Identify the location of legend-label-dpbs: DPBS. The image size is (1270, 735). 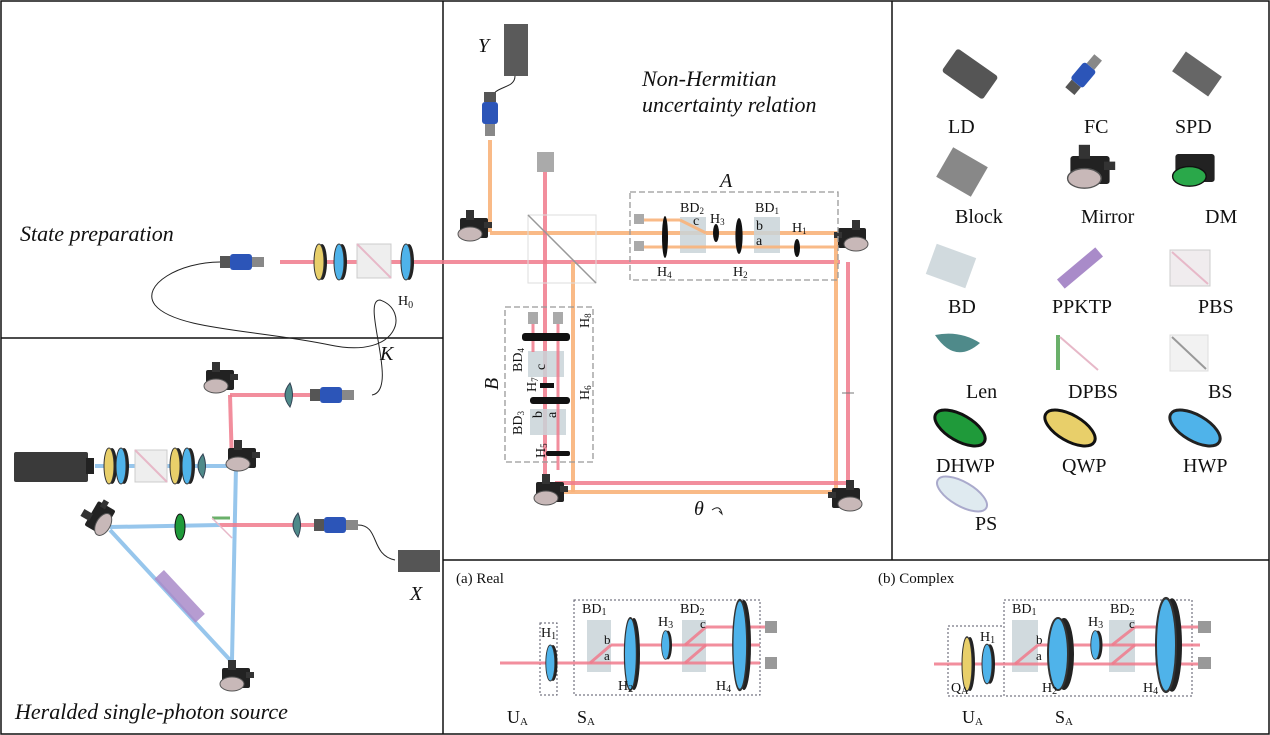
(1093, 392).